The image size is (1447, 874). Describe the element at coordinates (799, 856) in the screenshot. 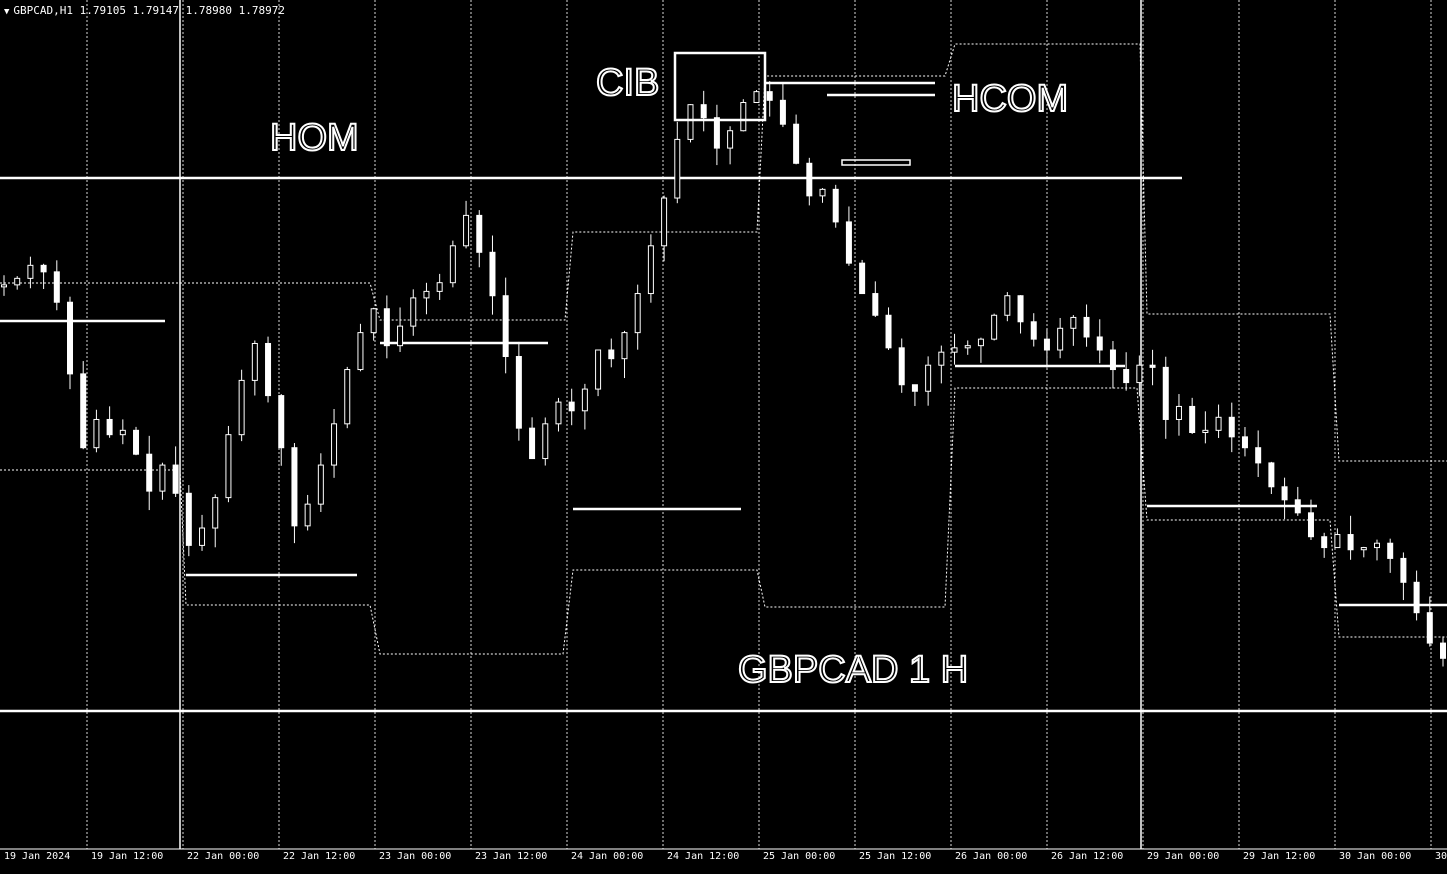

I see `x-tick-label: 25 Jan 00:00` at that location.